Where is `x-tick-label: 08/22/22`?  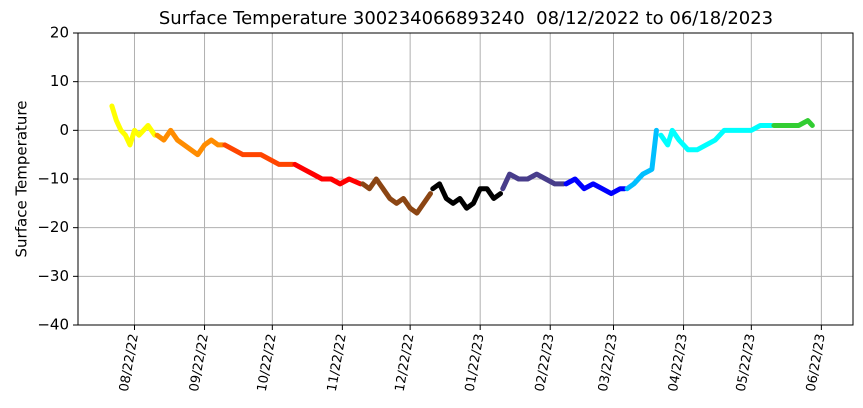
x-tick-label: 08/22/22 is located at coordinates (129, 363).